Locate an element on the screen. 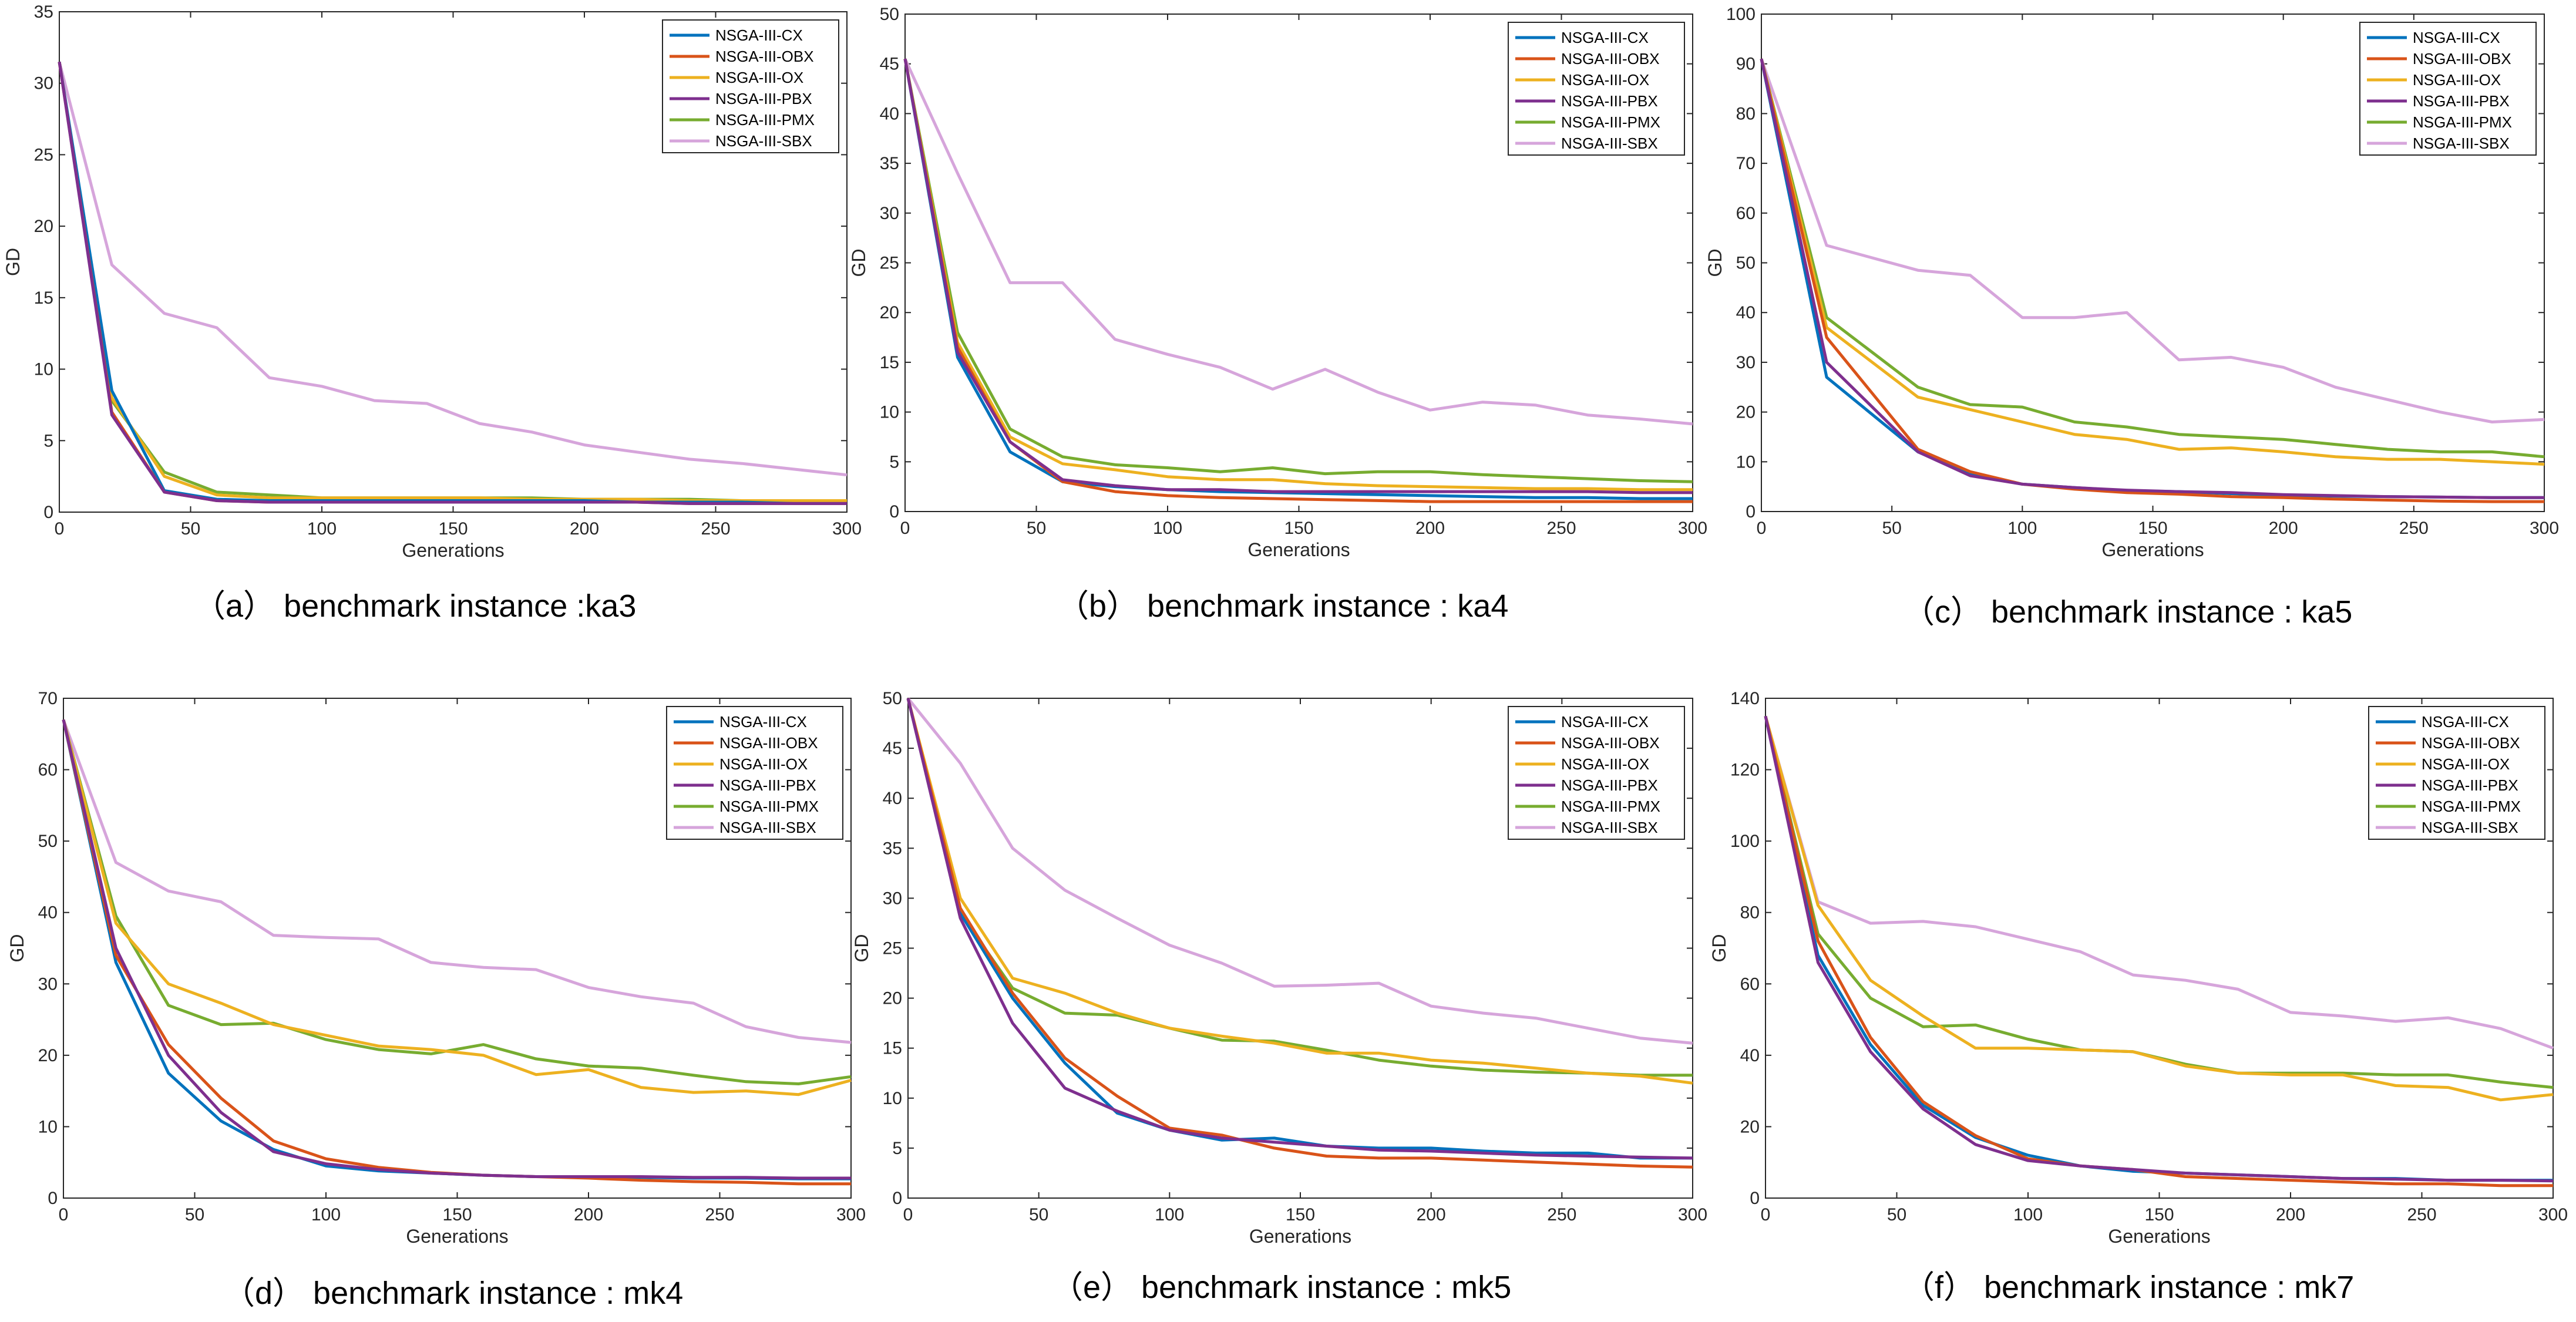 This screenshot has width=2576, height=1322. y-tick-label: 80 is located at coordinates (1746, 113).